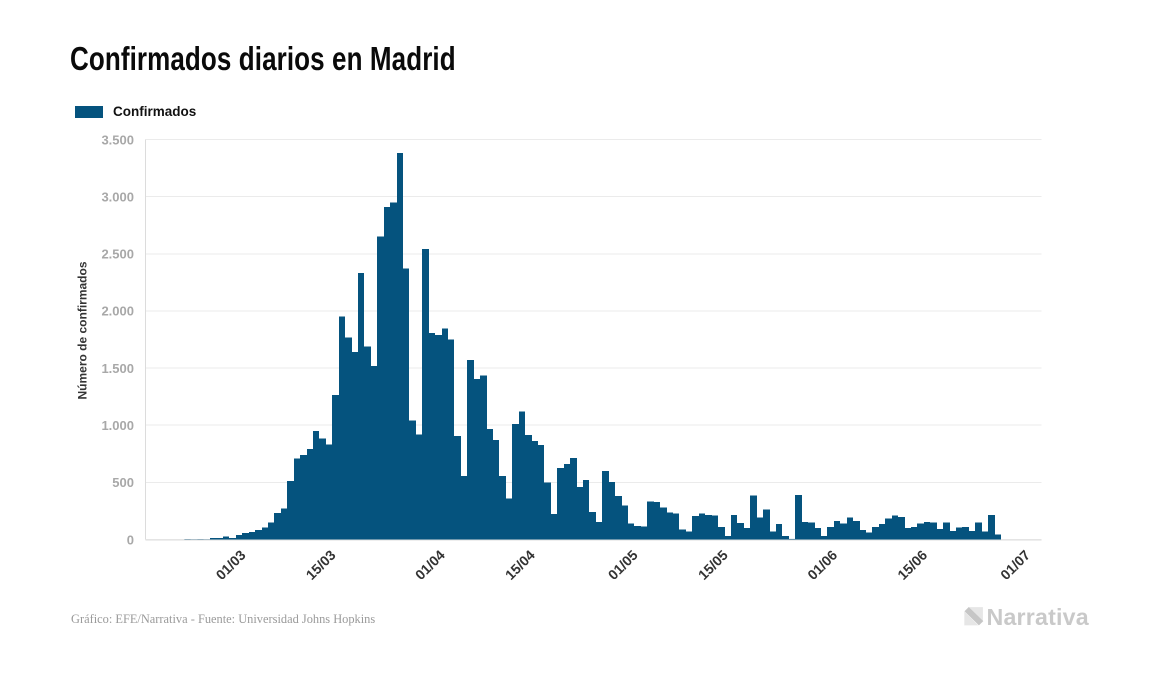  I want to click on svg-text: 2.500, so click(117, 254).